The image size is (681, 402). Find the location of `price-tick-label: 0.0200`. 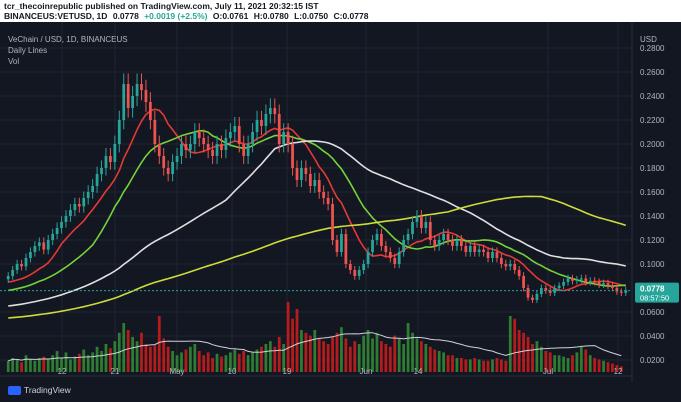

price-tick-label: 0.0200 is located at coordinates (652, 360).